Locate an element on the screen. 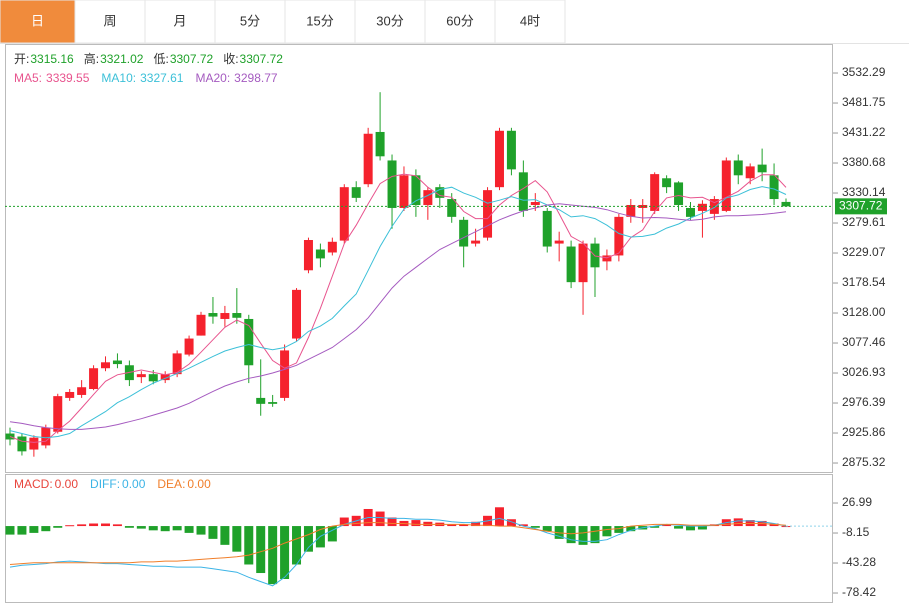 This screenshot has height=604, width=909. last-price-label: 3307.72 is located at coordinates (861, 206).